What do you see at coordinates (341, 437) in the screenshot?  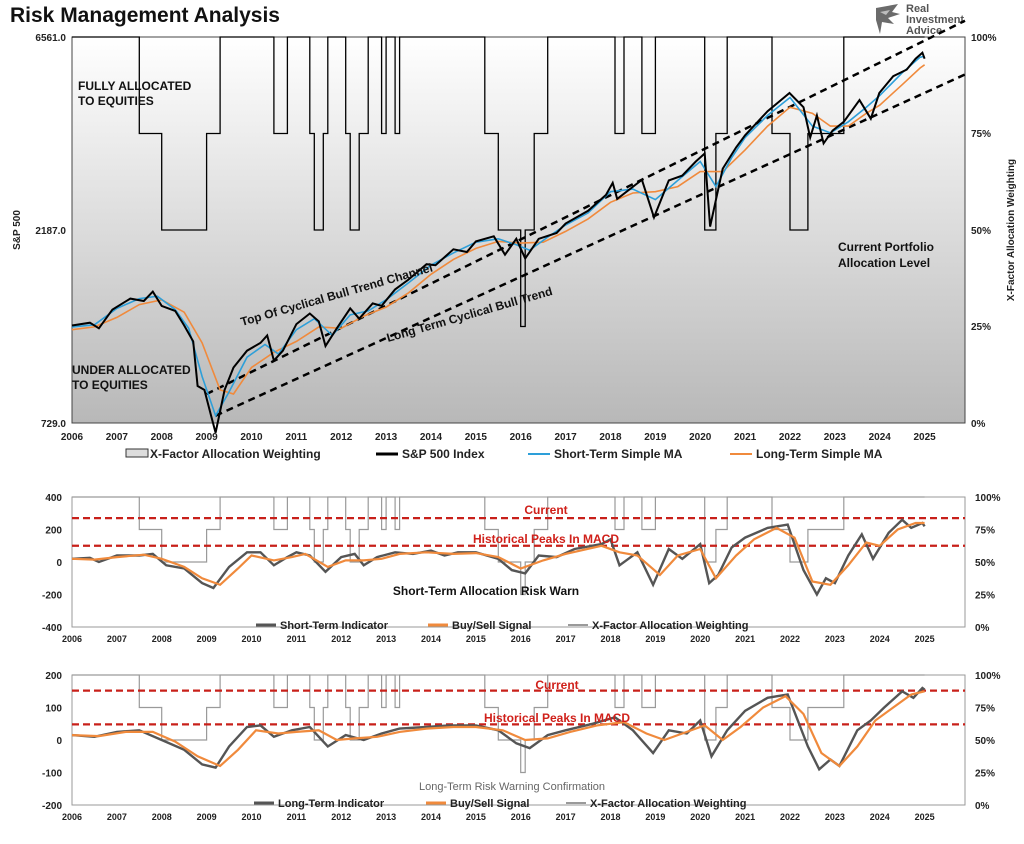 I see `main-x-tick-2012: 2012` at bounding box center [341, 437].